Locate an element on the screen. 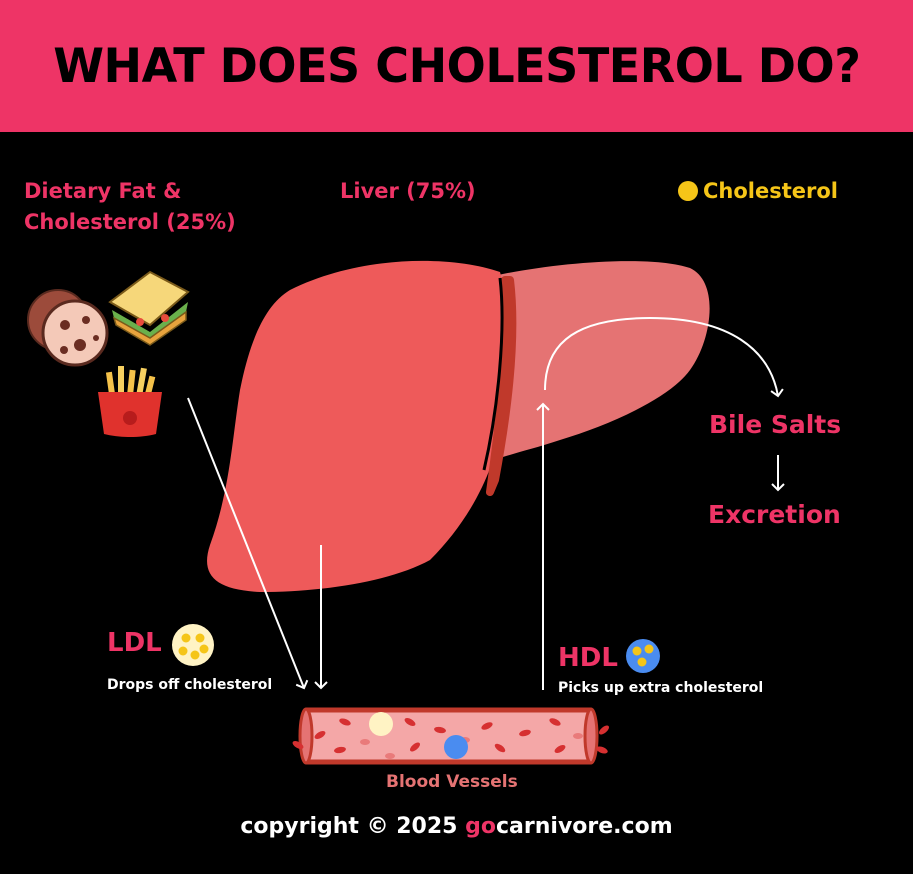 The image size is (913, 874). dietary-label: Dietary Fat & Cholesterol (25%) is located at coordinates (130, 207).